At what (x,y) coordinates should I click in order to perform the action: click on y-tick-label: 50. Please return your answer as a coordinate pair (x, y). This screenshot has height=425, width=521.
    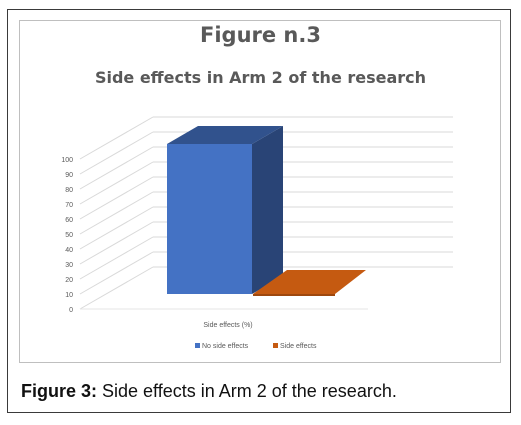
    Looking at the image, I should click on (69, 235).